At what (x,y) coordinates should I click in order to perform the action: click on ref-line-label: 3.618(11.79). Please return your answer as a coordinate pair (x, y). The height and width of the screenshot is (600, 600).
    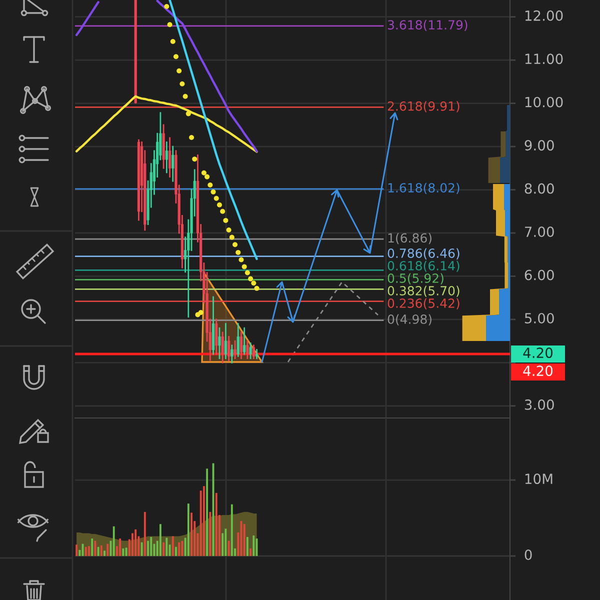
    Looking at the image, I should click on (428, 26).